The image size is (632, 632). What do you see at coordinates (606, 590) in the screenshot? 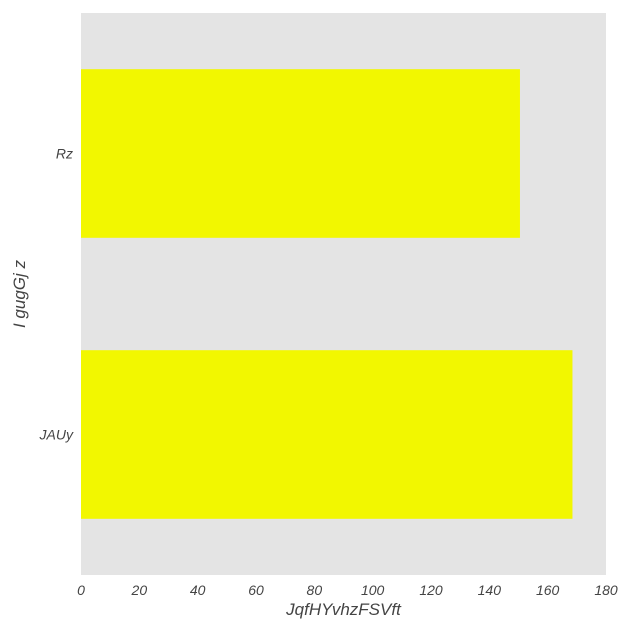
I see `x-tick-label: 180` at bounding box center [606, 590].